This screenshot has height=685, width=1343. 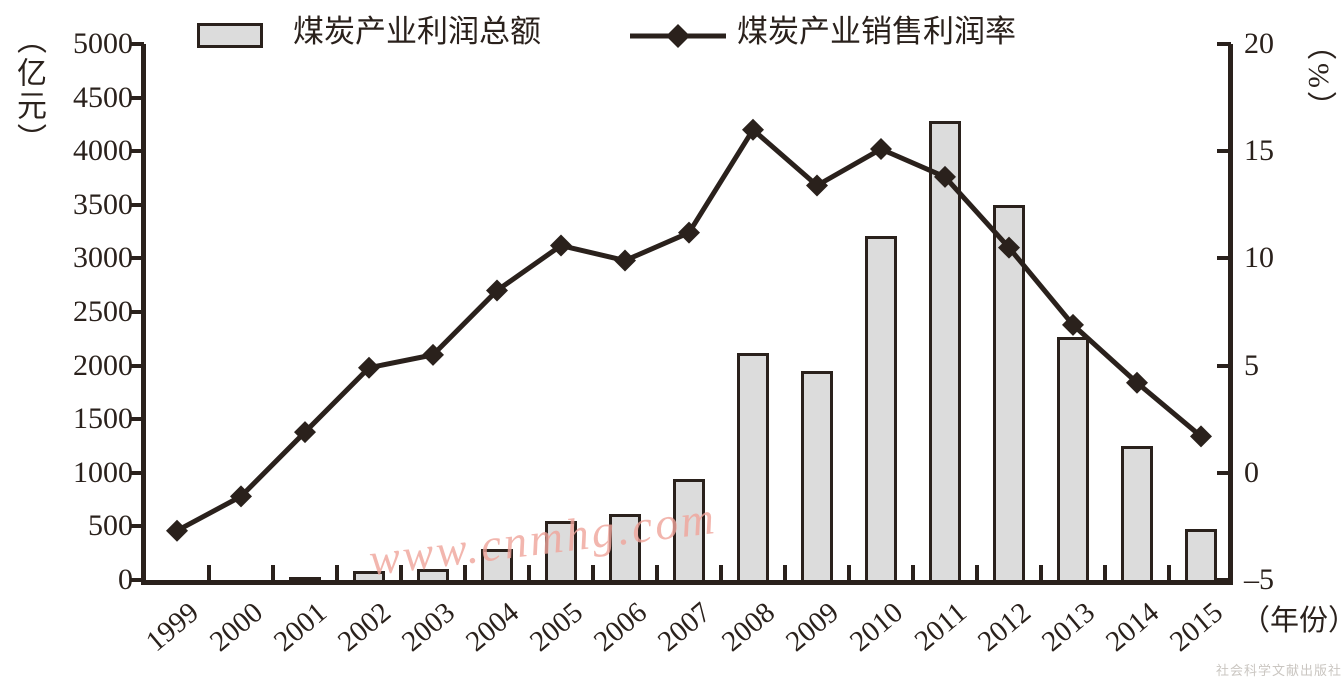 What do you see at coordinates (593, 572) in the screenshot?
I see `x-tick-2006` at bounding box center [593, 572].